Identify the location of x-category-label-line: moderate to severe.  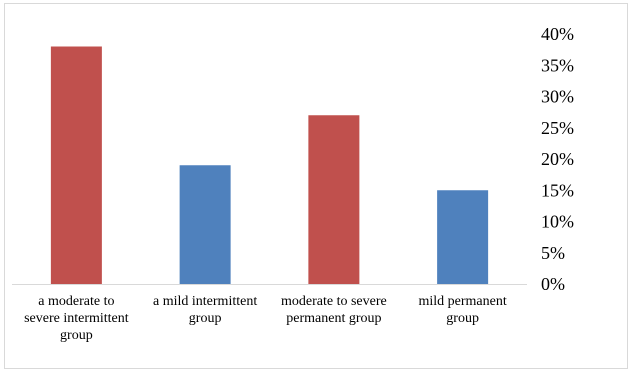
(334, 301).